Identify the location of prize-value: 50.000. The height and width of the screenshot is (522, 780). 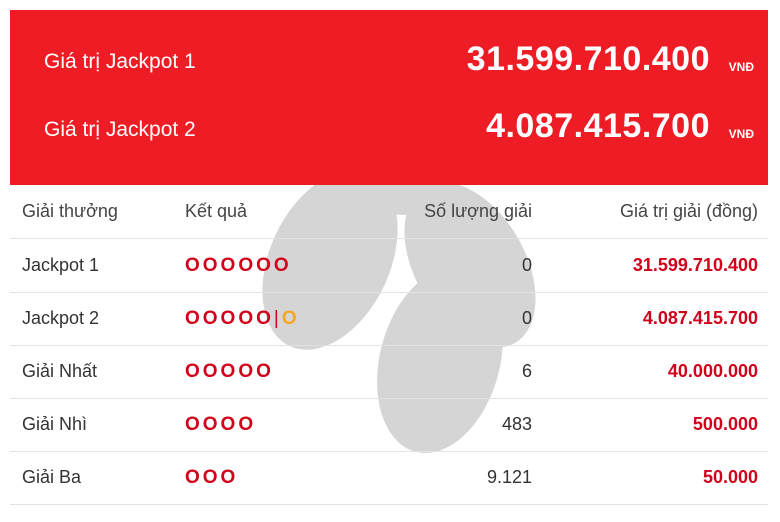
(730, 477).